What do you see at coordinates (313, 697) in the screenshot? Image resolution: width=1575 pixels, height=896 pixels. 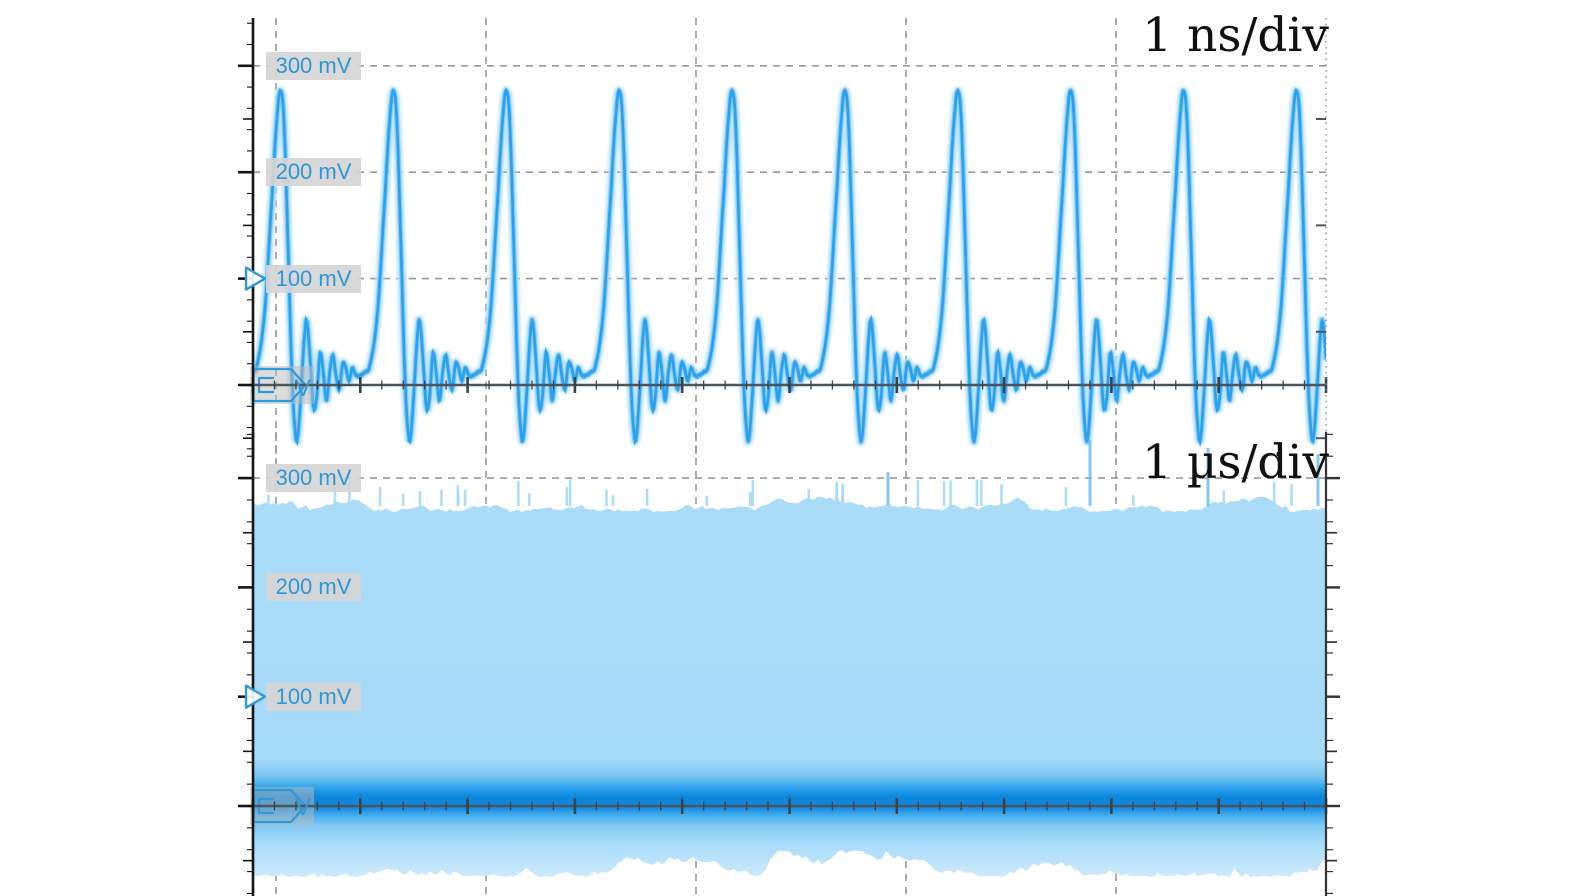 I see `y-label-100mv-bottom: 100 mV` at bounding box center [313, 697].